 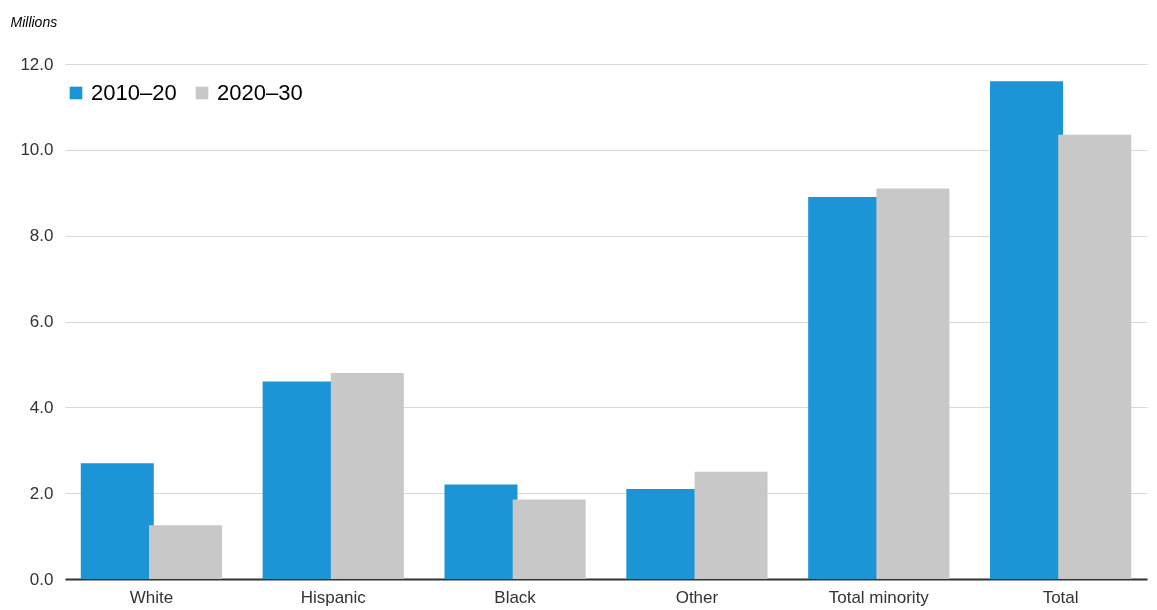 I want to click on x-tick-label: Total, so click(x=1060, y=597).